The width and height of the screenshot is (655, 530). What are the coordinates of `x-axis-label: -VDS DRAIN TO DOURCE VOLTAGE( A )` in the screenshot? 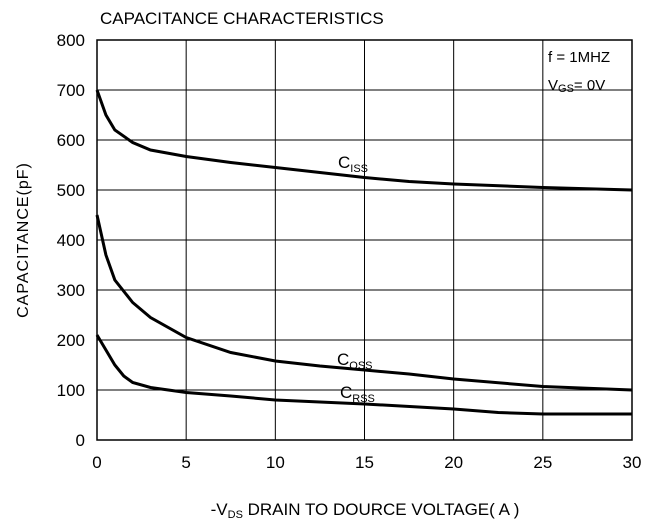 It's located at (365, 510).